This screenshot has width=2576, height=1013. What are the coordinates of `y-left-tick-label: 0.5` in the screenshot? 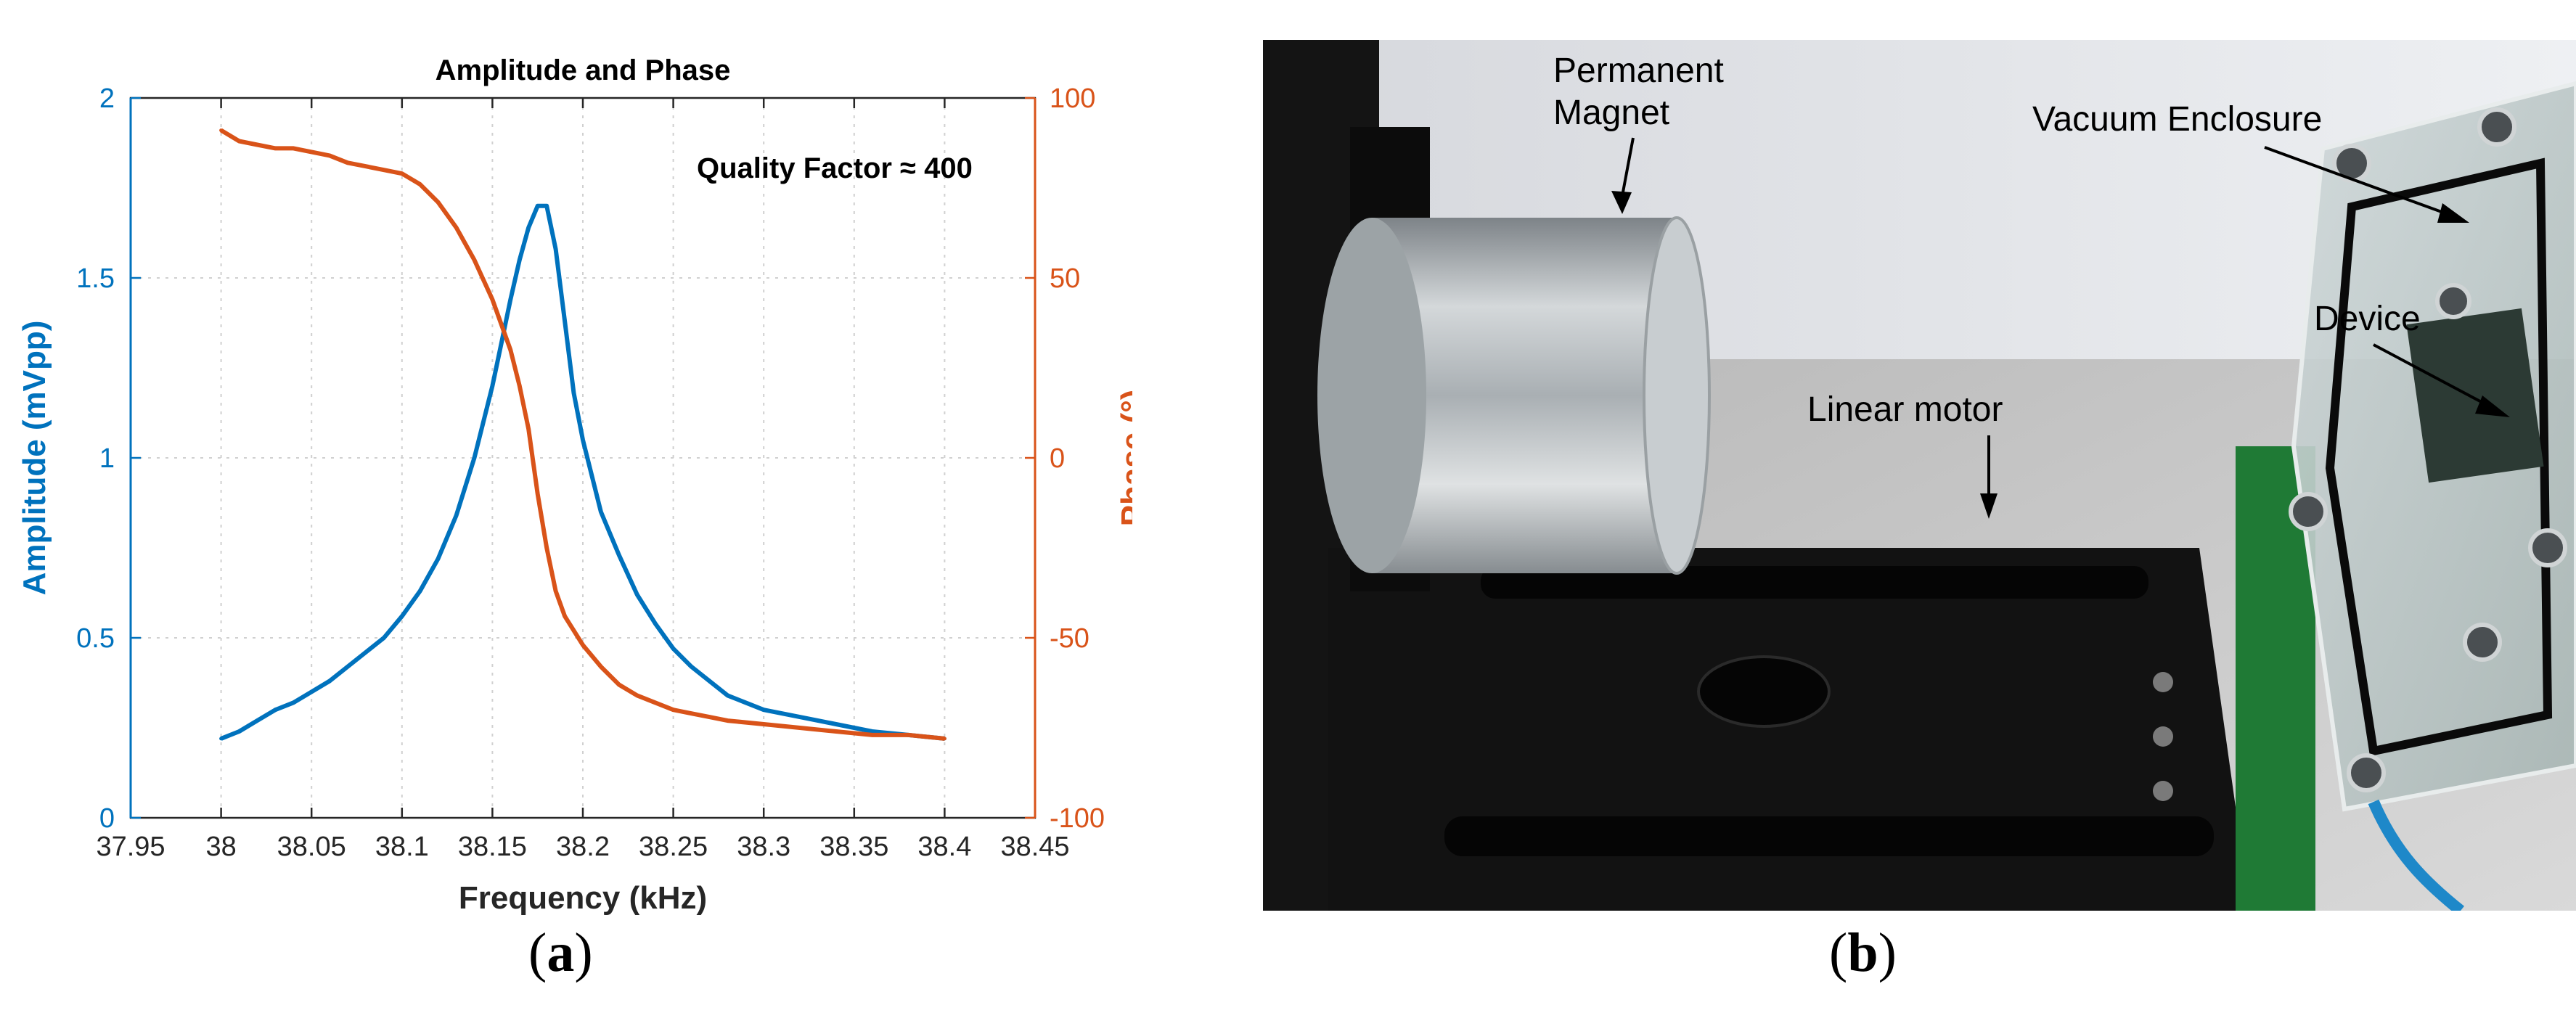 It's located at (95, 639).